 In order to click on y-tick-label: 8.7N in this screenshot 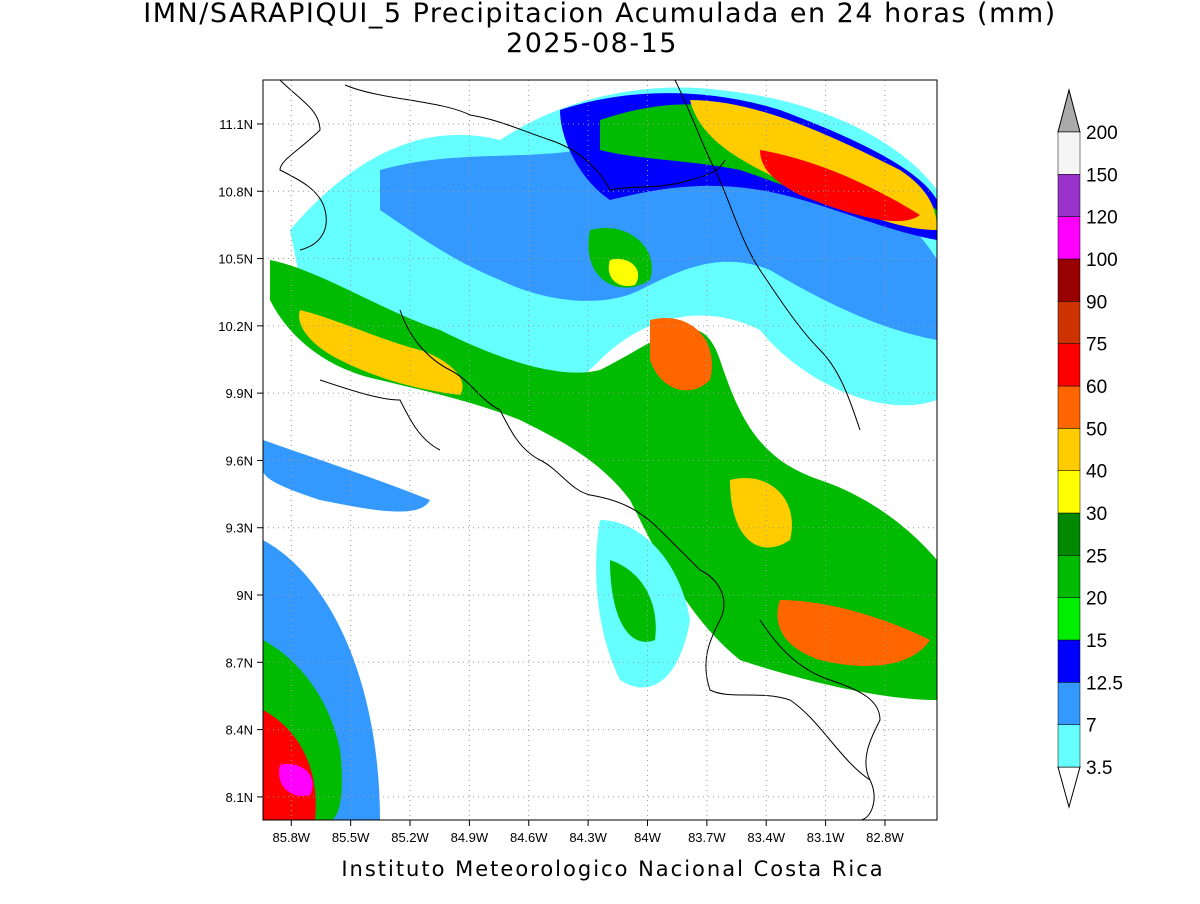, I will do `click(239, 662)`.